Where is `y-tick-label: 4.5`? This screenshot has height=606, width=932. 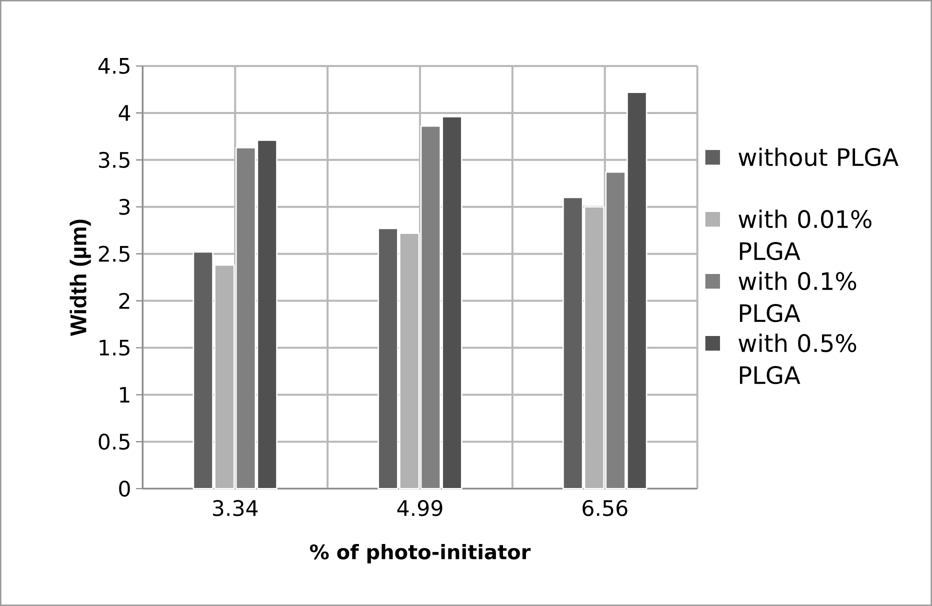 y-tick-label: 4.5 is located at coordinates (114, 66).